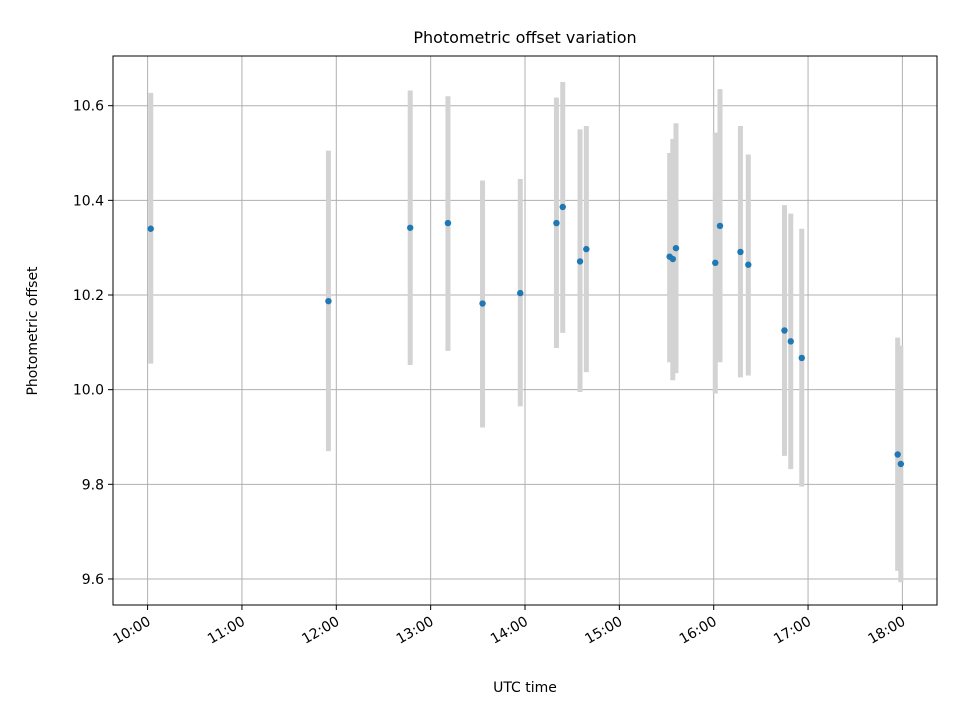  Describe the element at coordinates (88, 201) in the screenshot. I see `y-tick-label: 10.4` at that location.